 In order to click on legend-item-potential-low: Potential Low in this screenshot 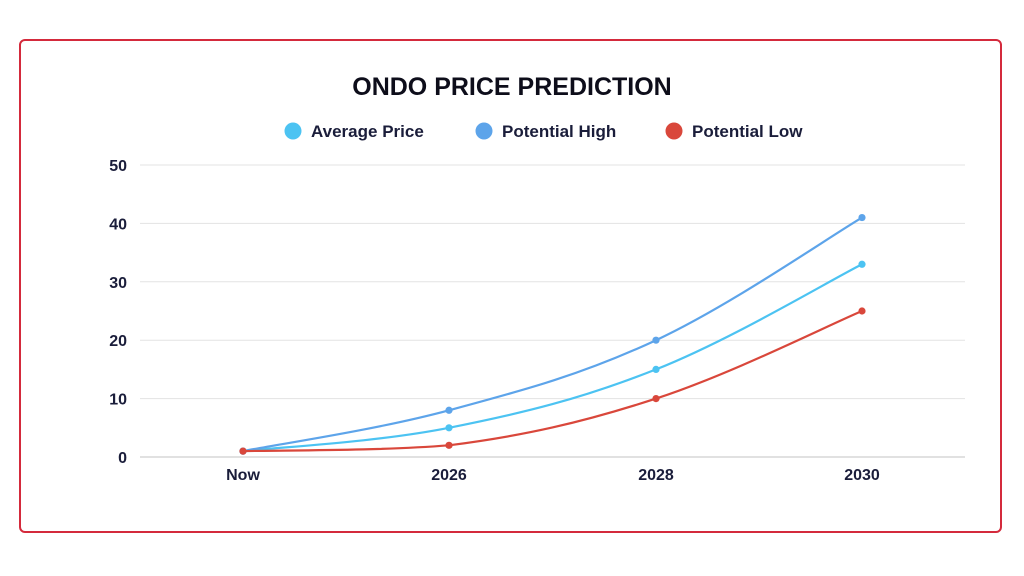, I will do `click(734, 131)`.